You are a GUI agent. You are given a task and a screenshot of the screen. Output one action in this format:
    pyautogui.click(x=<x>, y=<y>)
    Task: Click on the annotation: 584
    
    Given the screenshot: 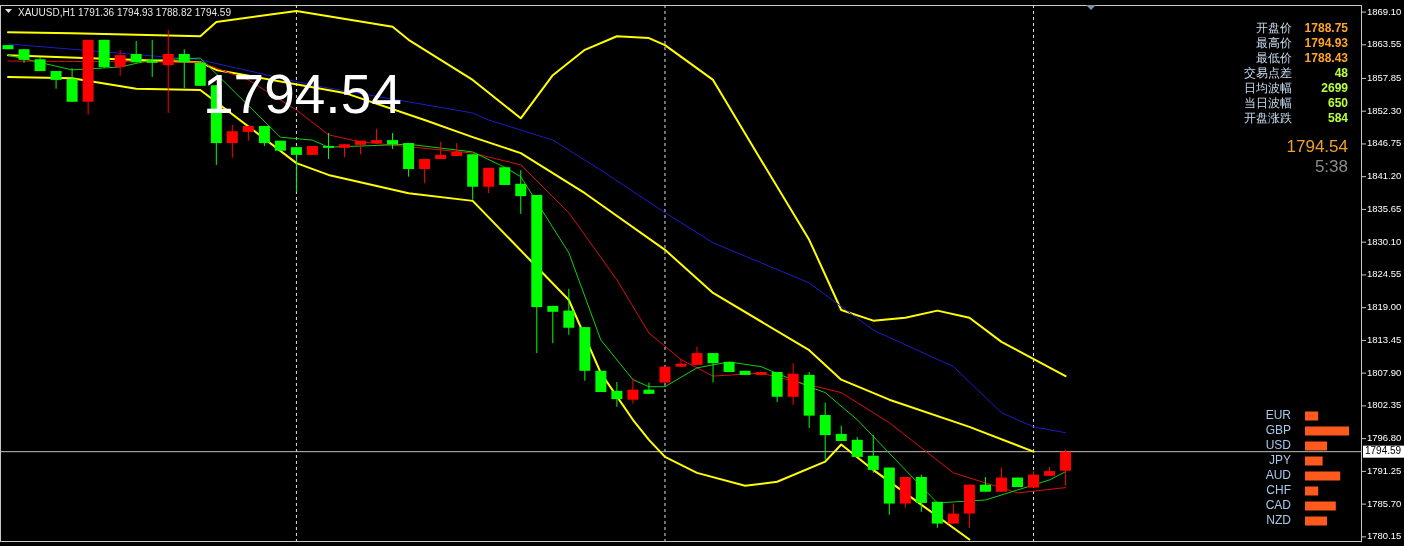 What is the action you would take?
    pyautogui.click(x=1338, y=118)
    